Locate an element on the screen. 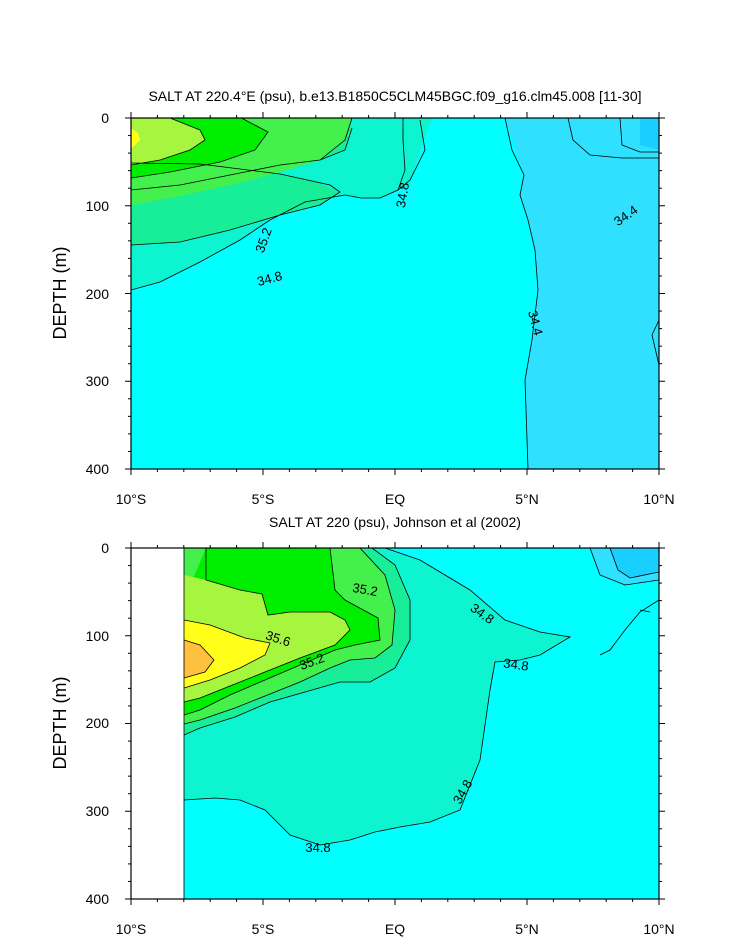  no-data-region is located at coordinates (158, 724).